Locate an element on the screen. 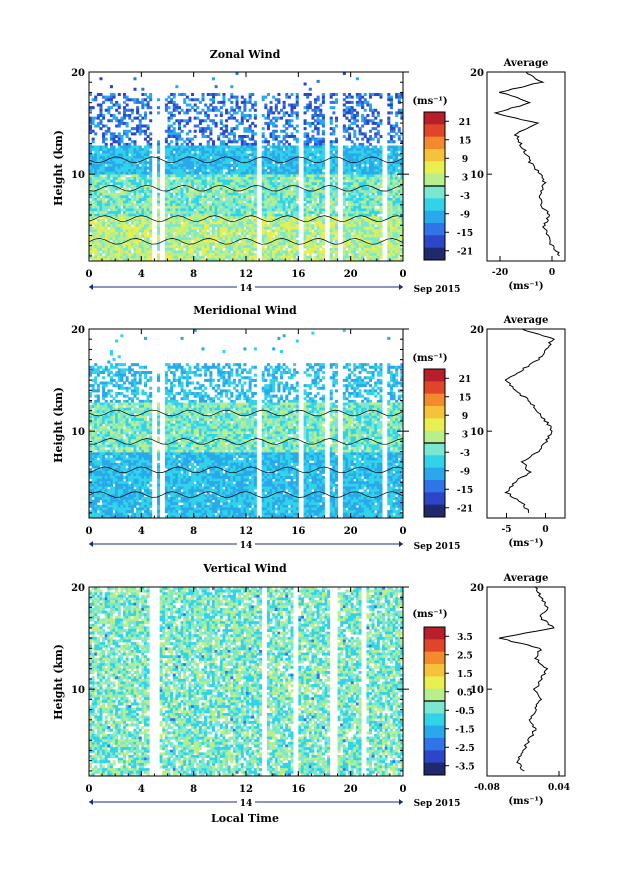 The height and width of the screenshot is (873, 622). vertical-colorbar-units: (ms⁻¹) is located at coordinates (429, 614).